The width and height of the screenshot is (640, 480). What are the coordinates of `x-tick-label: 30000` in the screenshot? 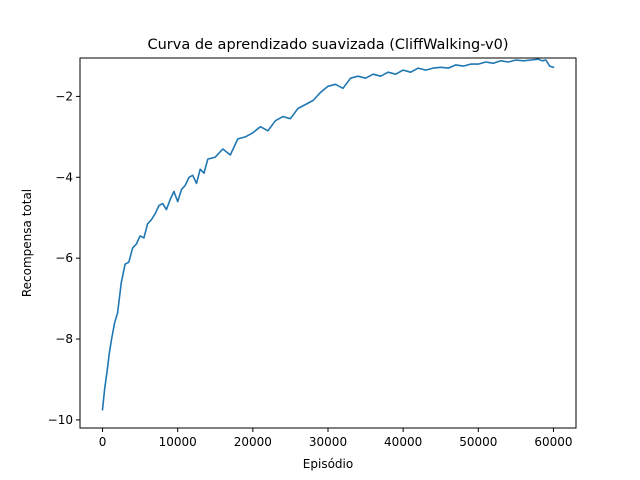 It's located at (328, 442).